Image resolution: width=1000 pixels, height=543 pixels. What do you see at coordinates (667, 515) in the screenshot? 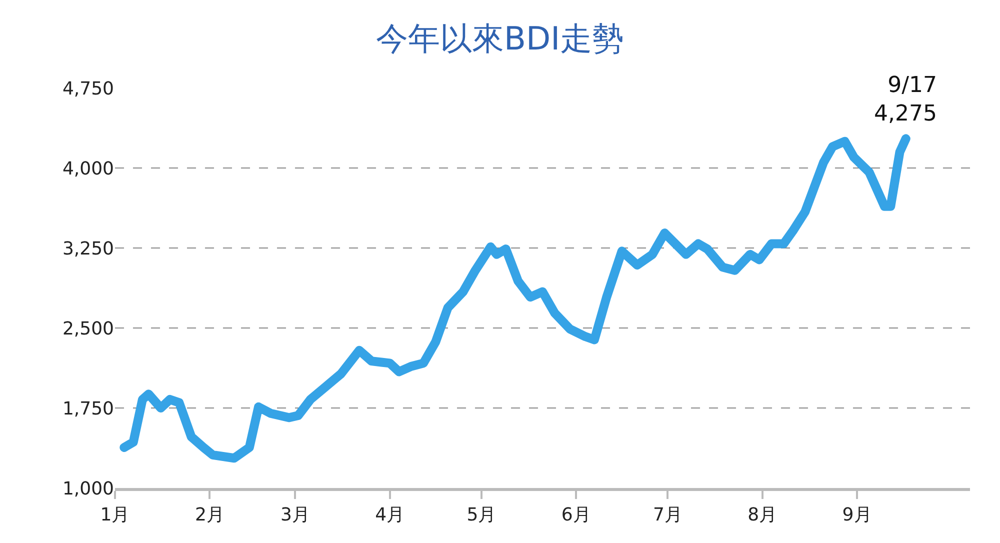
I see `x-tick-label: 7月` at bounding box center [667, 515].